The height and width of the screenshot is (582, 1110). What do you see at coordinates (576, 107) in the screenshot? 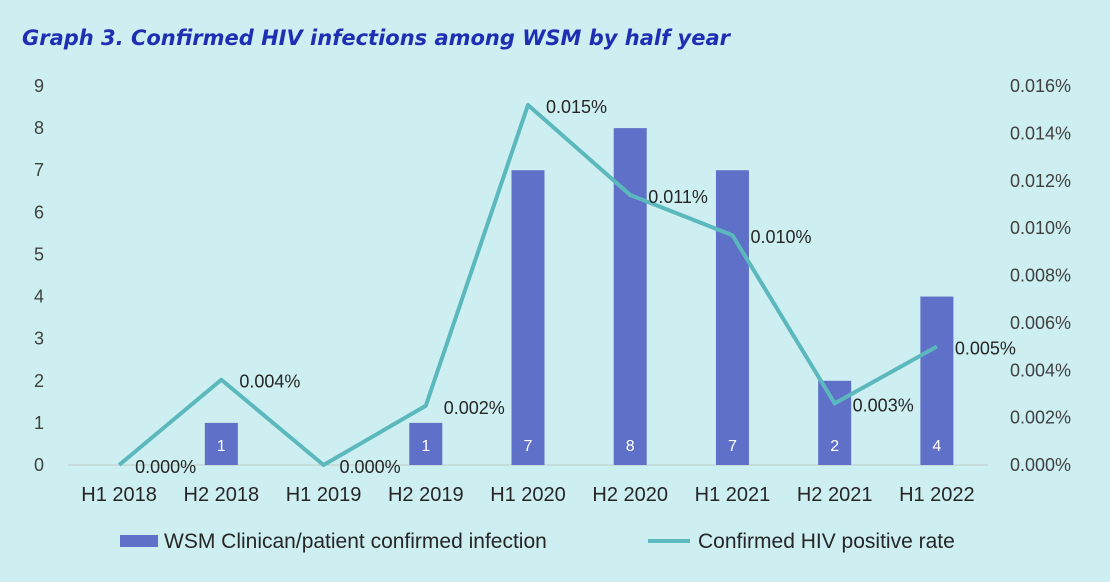
I see `line-data-label: 0.015%` at bounding box center [576, 107].